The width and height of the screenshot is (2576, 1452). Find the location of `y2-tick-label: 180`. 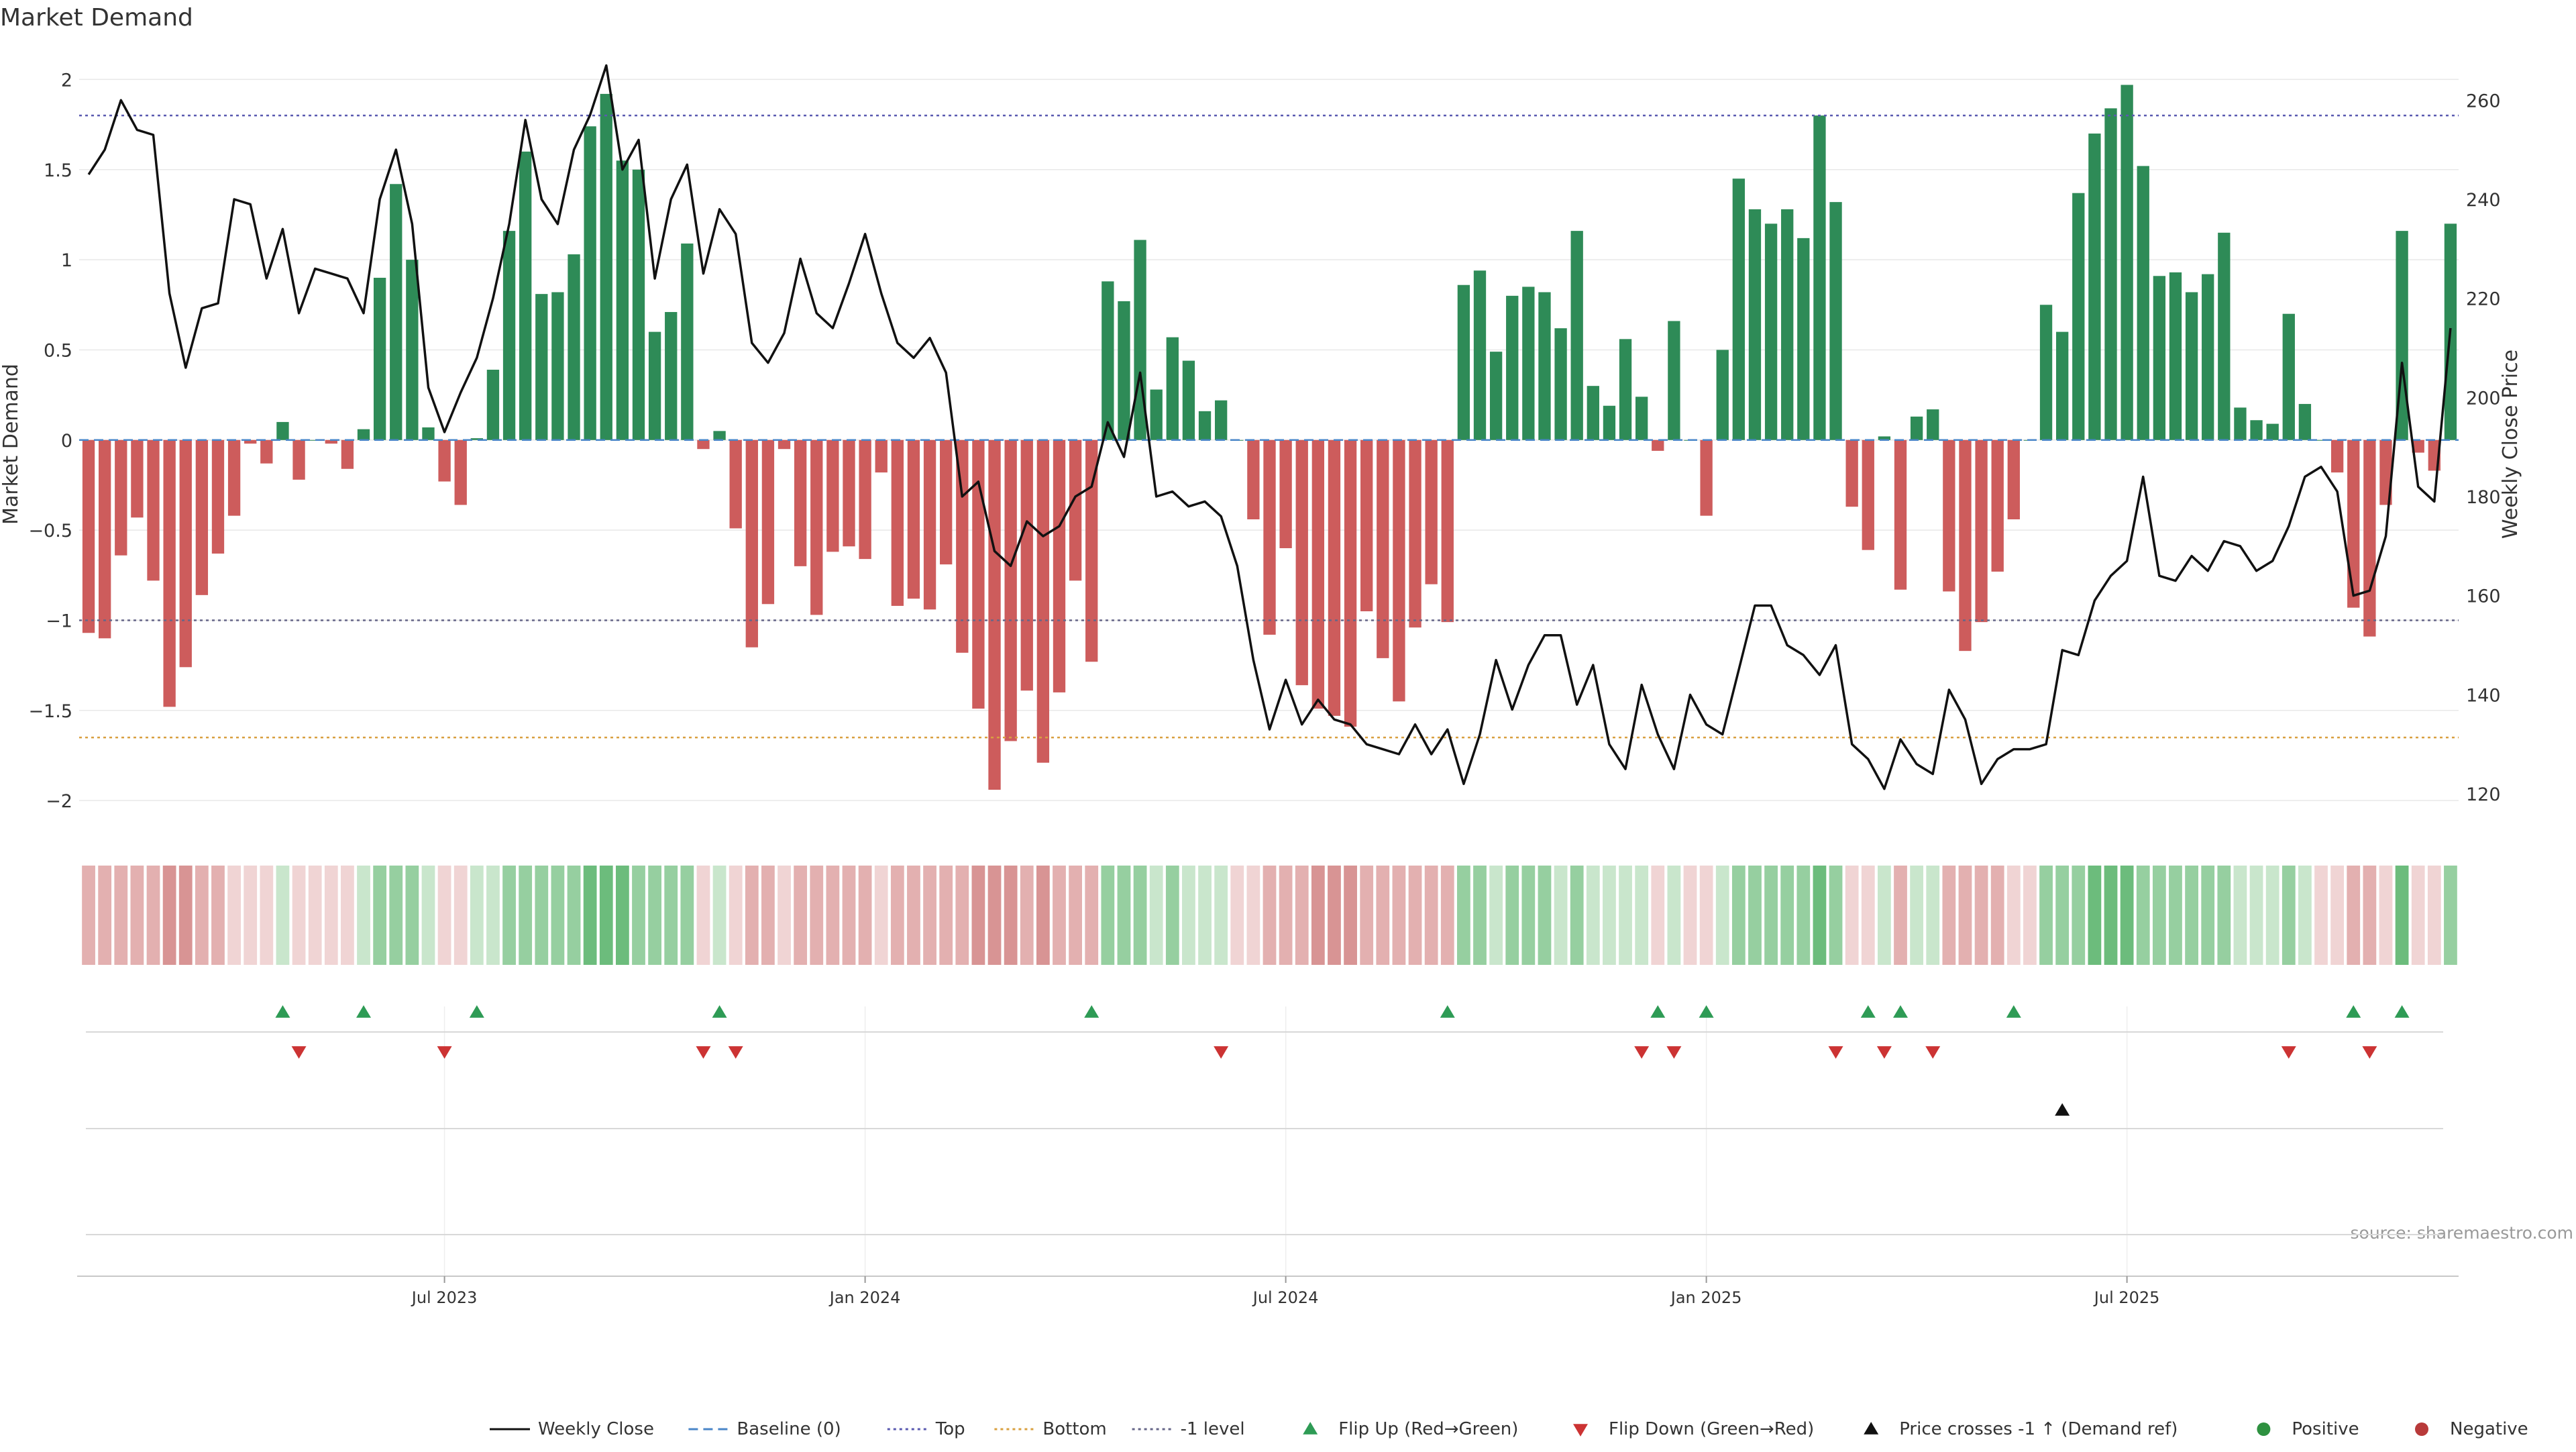

y2-tick-label: 180 is located at coordinates (2483, 498).